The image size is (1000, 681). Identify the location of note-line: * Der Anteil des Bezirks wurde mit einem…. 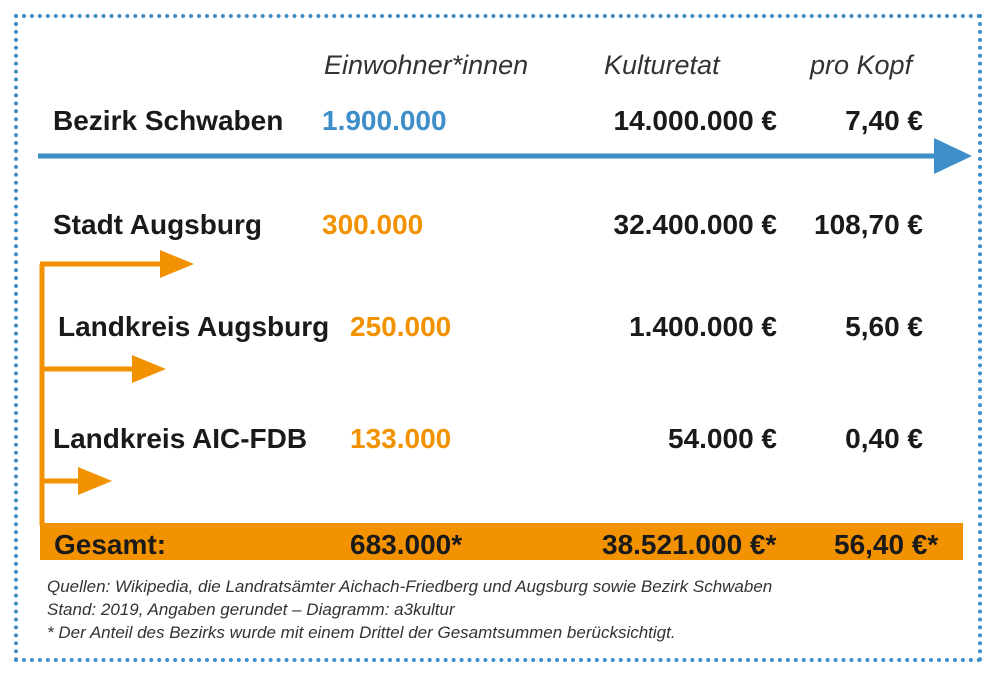
(361, 632).